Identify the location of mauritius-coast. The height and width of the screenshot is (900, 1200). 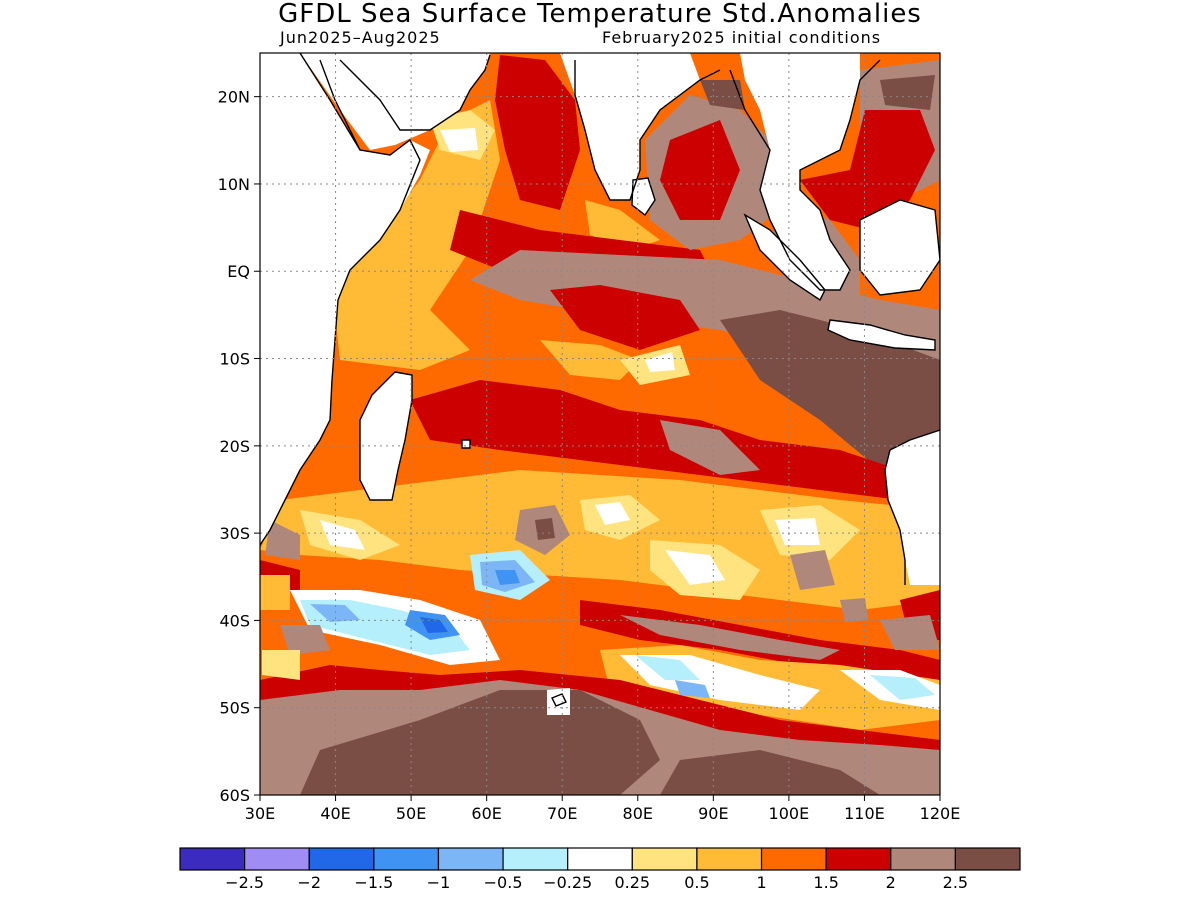
(466, 444).